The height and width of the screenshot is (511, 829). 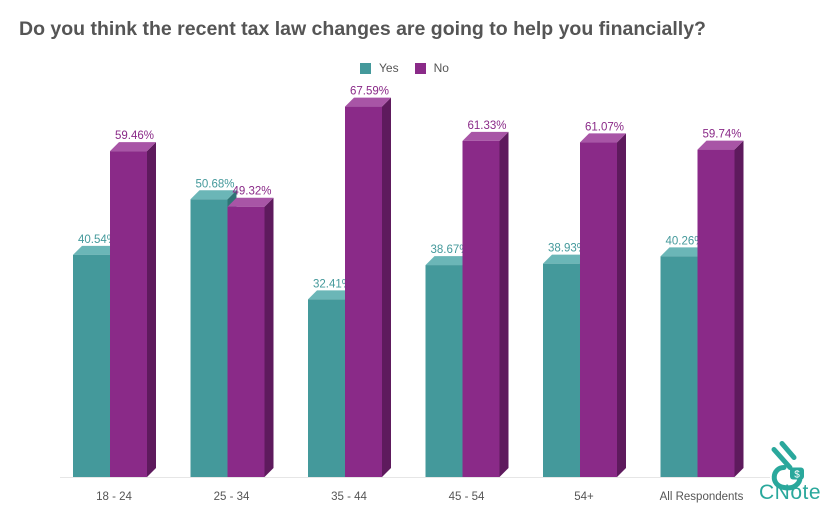 I want to click on cnote-logo-icon: $, so click(x=787, y=466).